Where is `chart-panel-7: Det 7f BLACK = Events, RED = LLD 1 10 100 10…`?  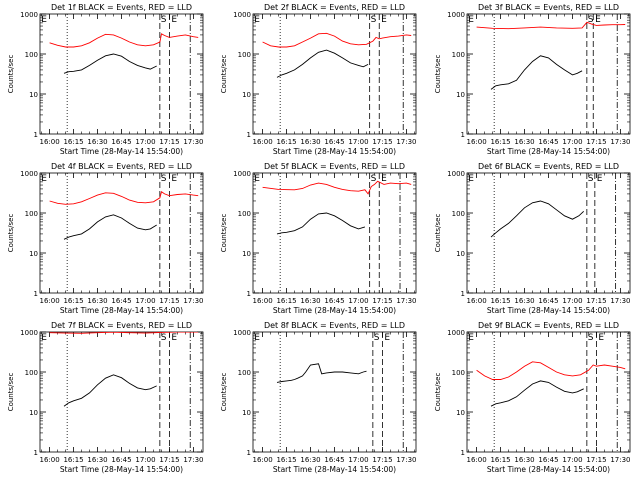
chart-panel-7: Det 7f BLACK = Events, RED = LLD 1 10 100 10… is located at coordinates (105, 397).